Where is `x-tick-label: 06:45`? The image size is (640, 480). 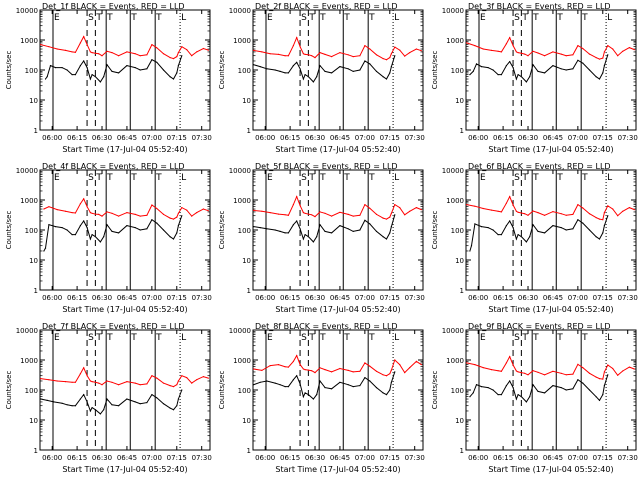
x-tick-label: 06:45 is located at coordinates (127, 298).